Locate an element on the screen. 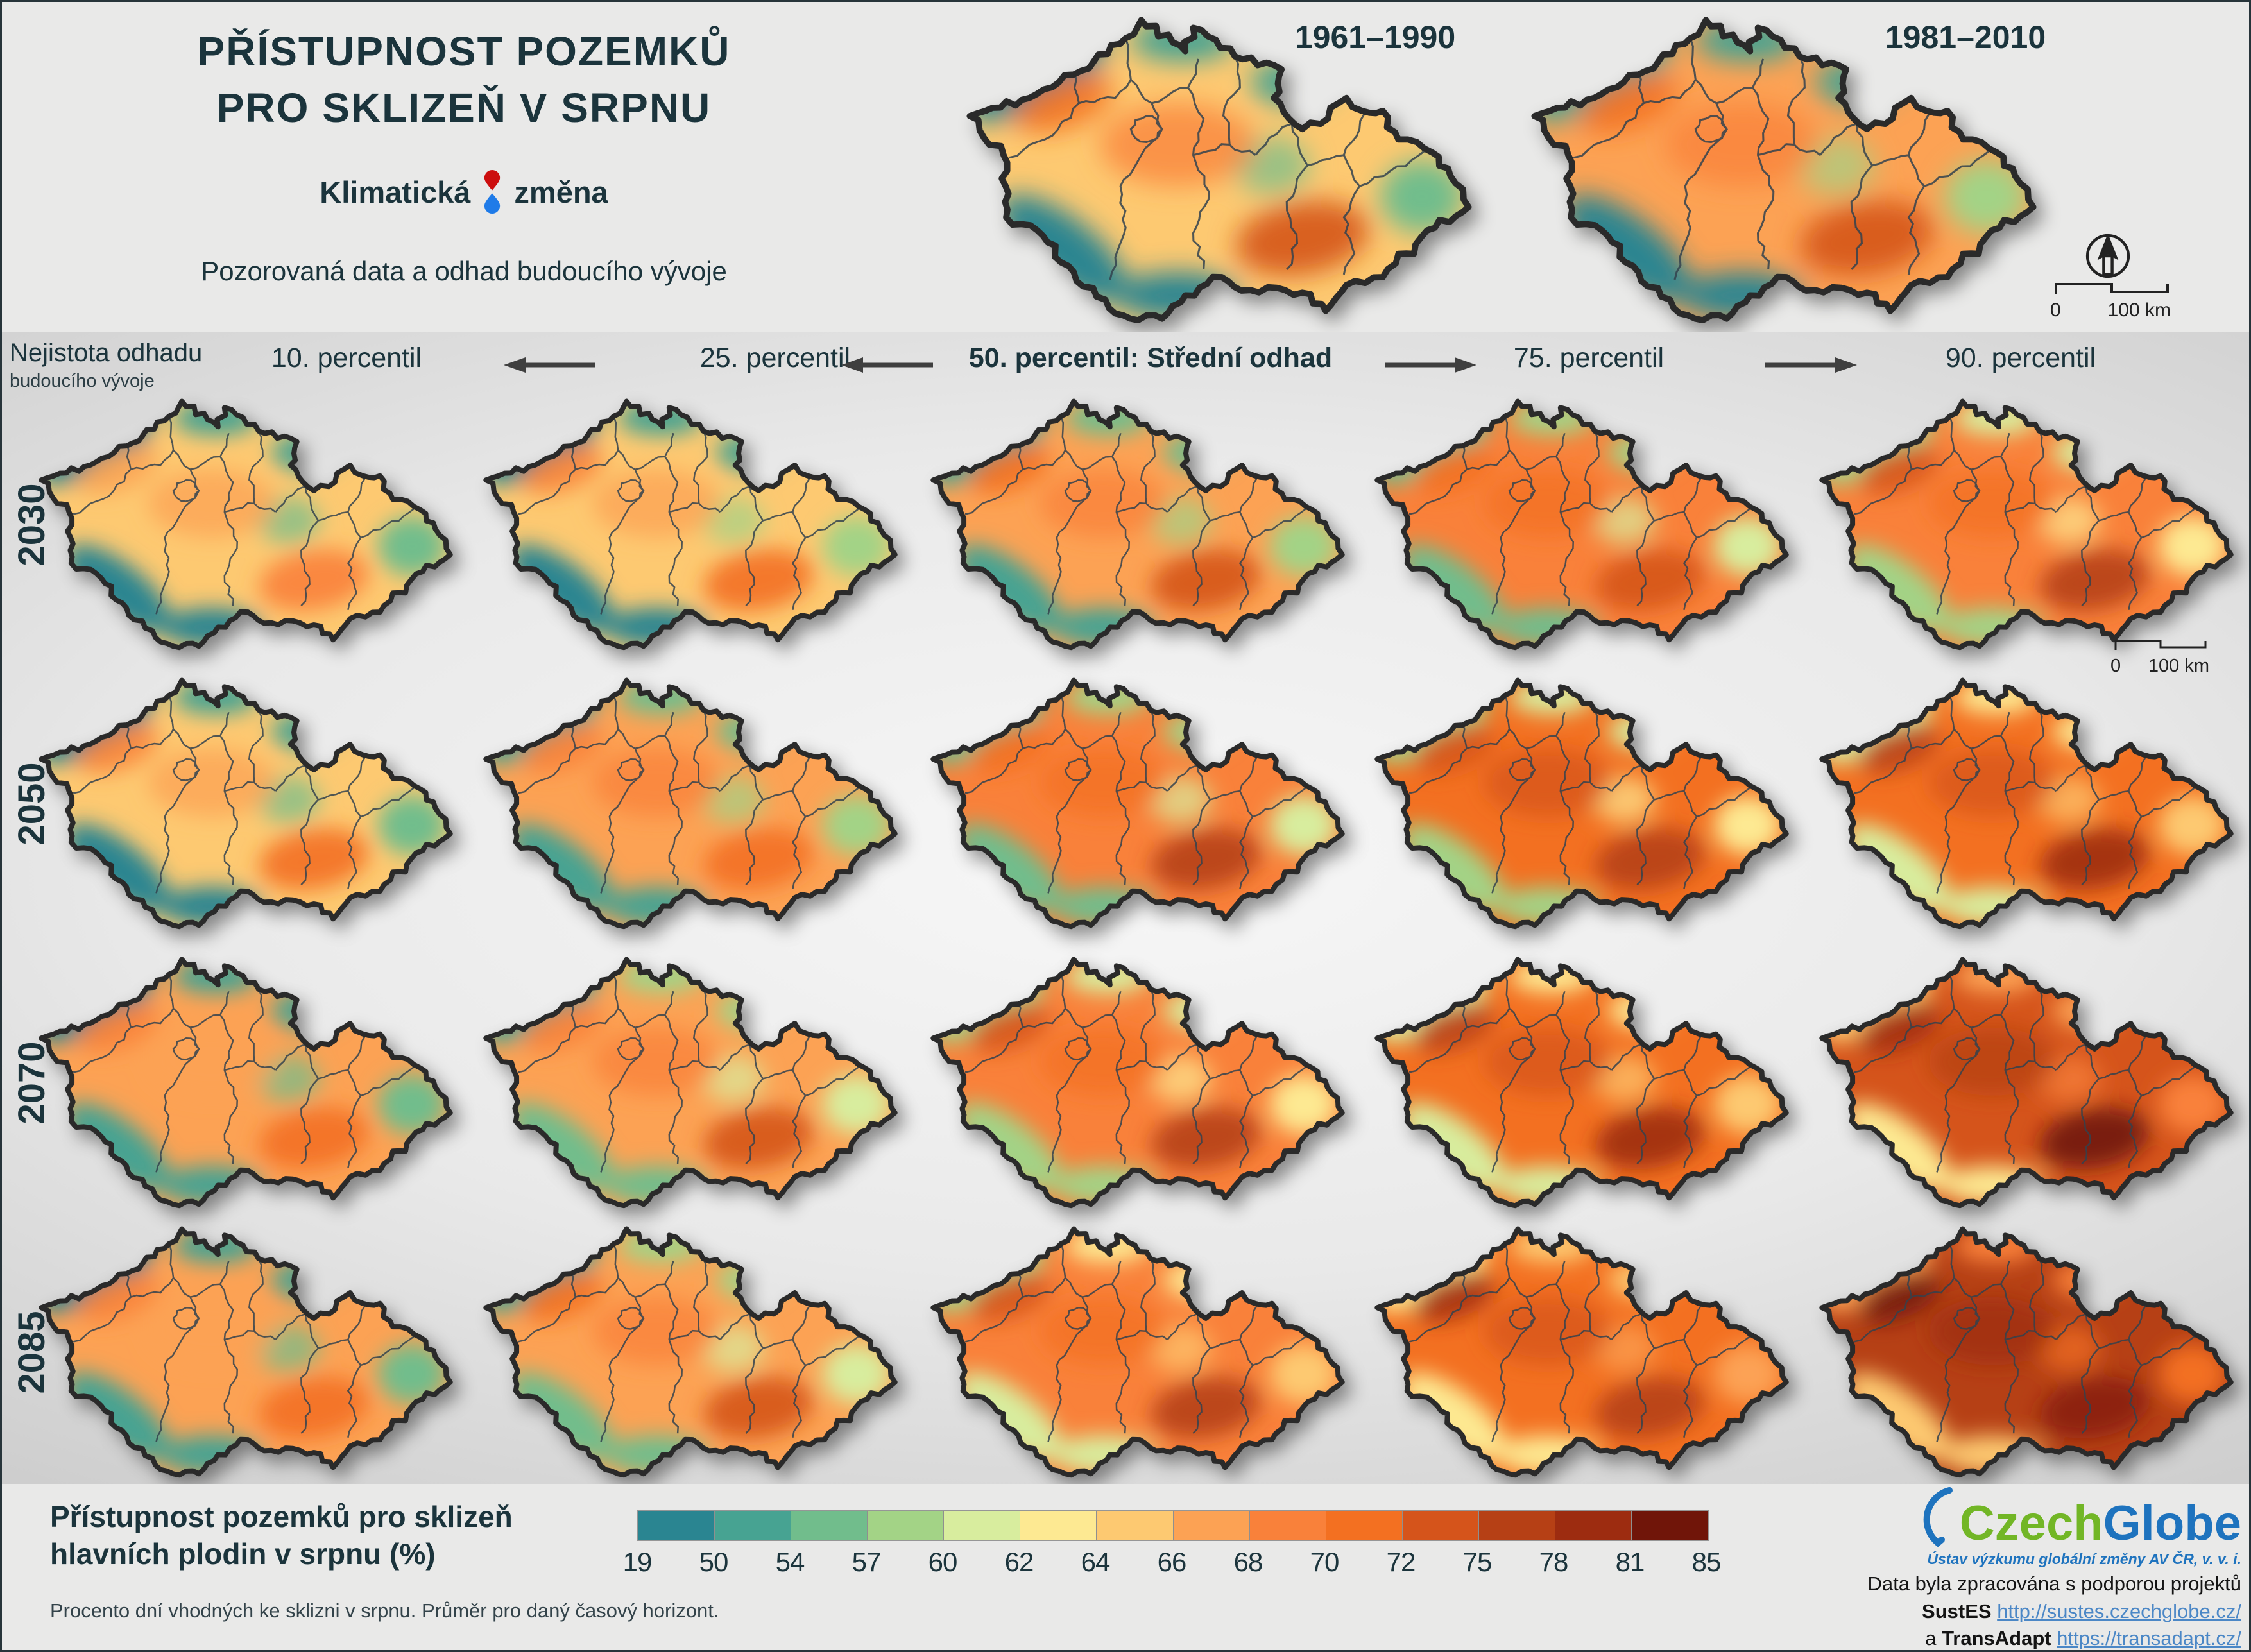  czech-map-1981-2010 is located at coordinates (1784, 170).